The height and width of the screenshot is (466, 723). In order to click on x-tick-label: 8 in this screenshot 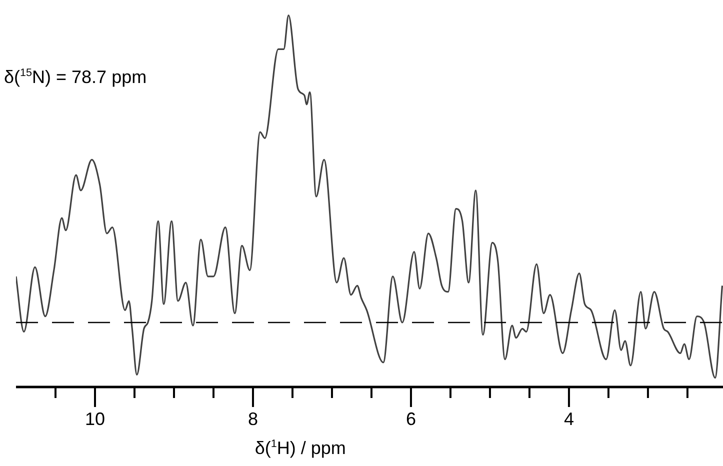, I will do `click(253, 418)`.